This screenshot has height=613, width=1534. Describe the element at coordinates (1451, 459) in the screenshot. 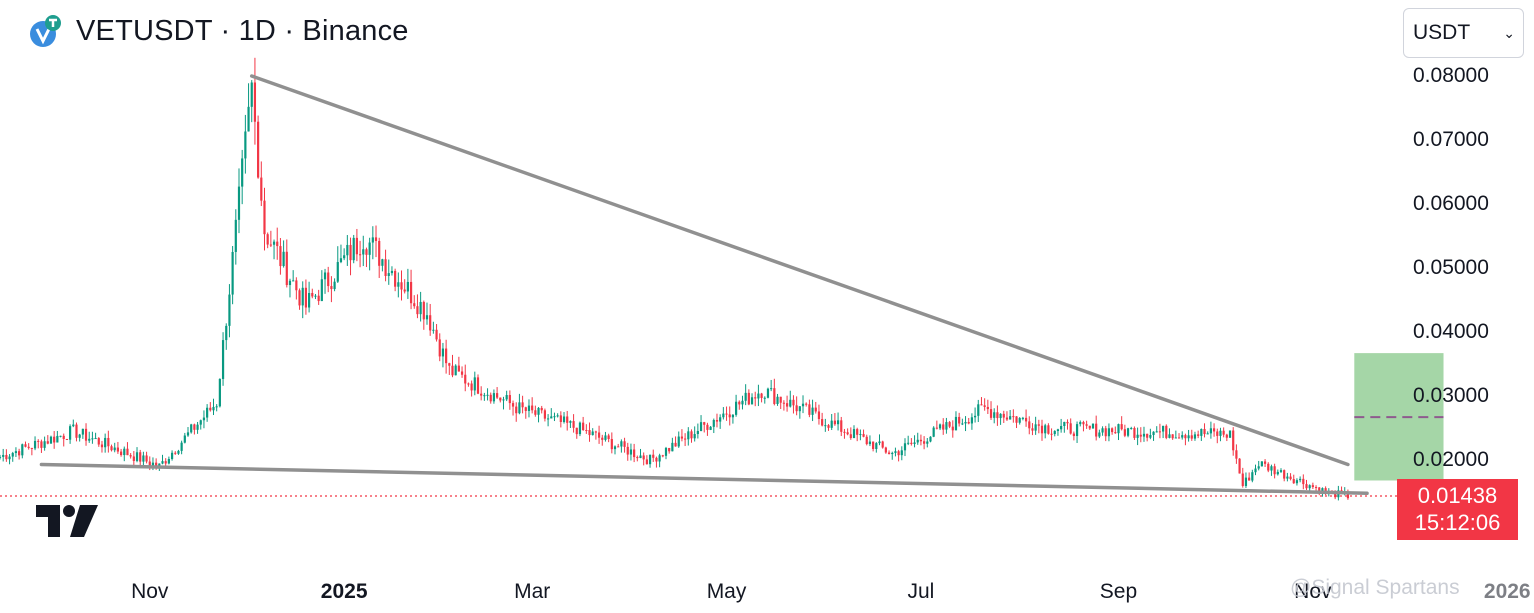

I see `price-axis-label: 0.02000` at that location.